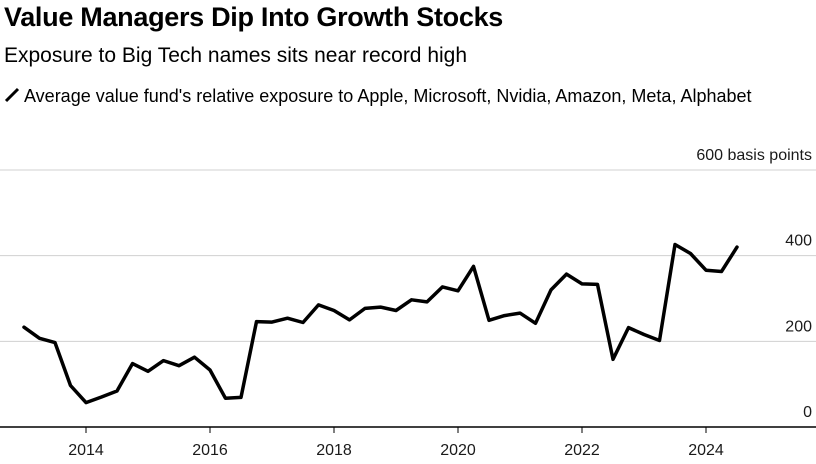  I want to click on y-tick-label-0: 0, so click(807, 412).